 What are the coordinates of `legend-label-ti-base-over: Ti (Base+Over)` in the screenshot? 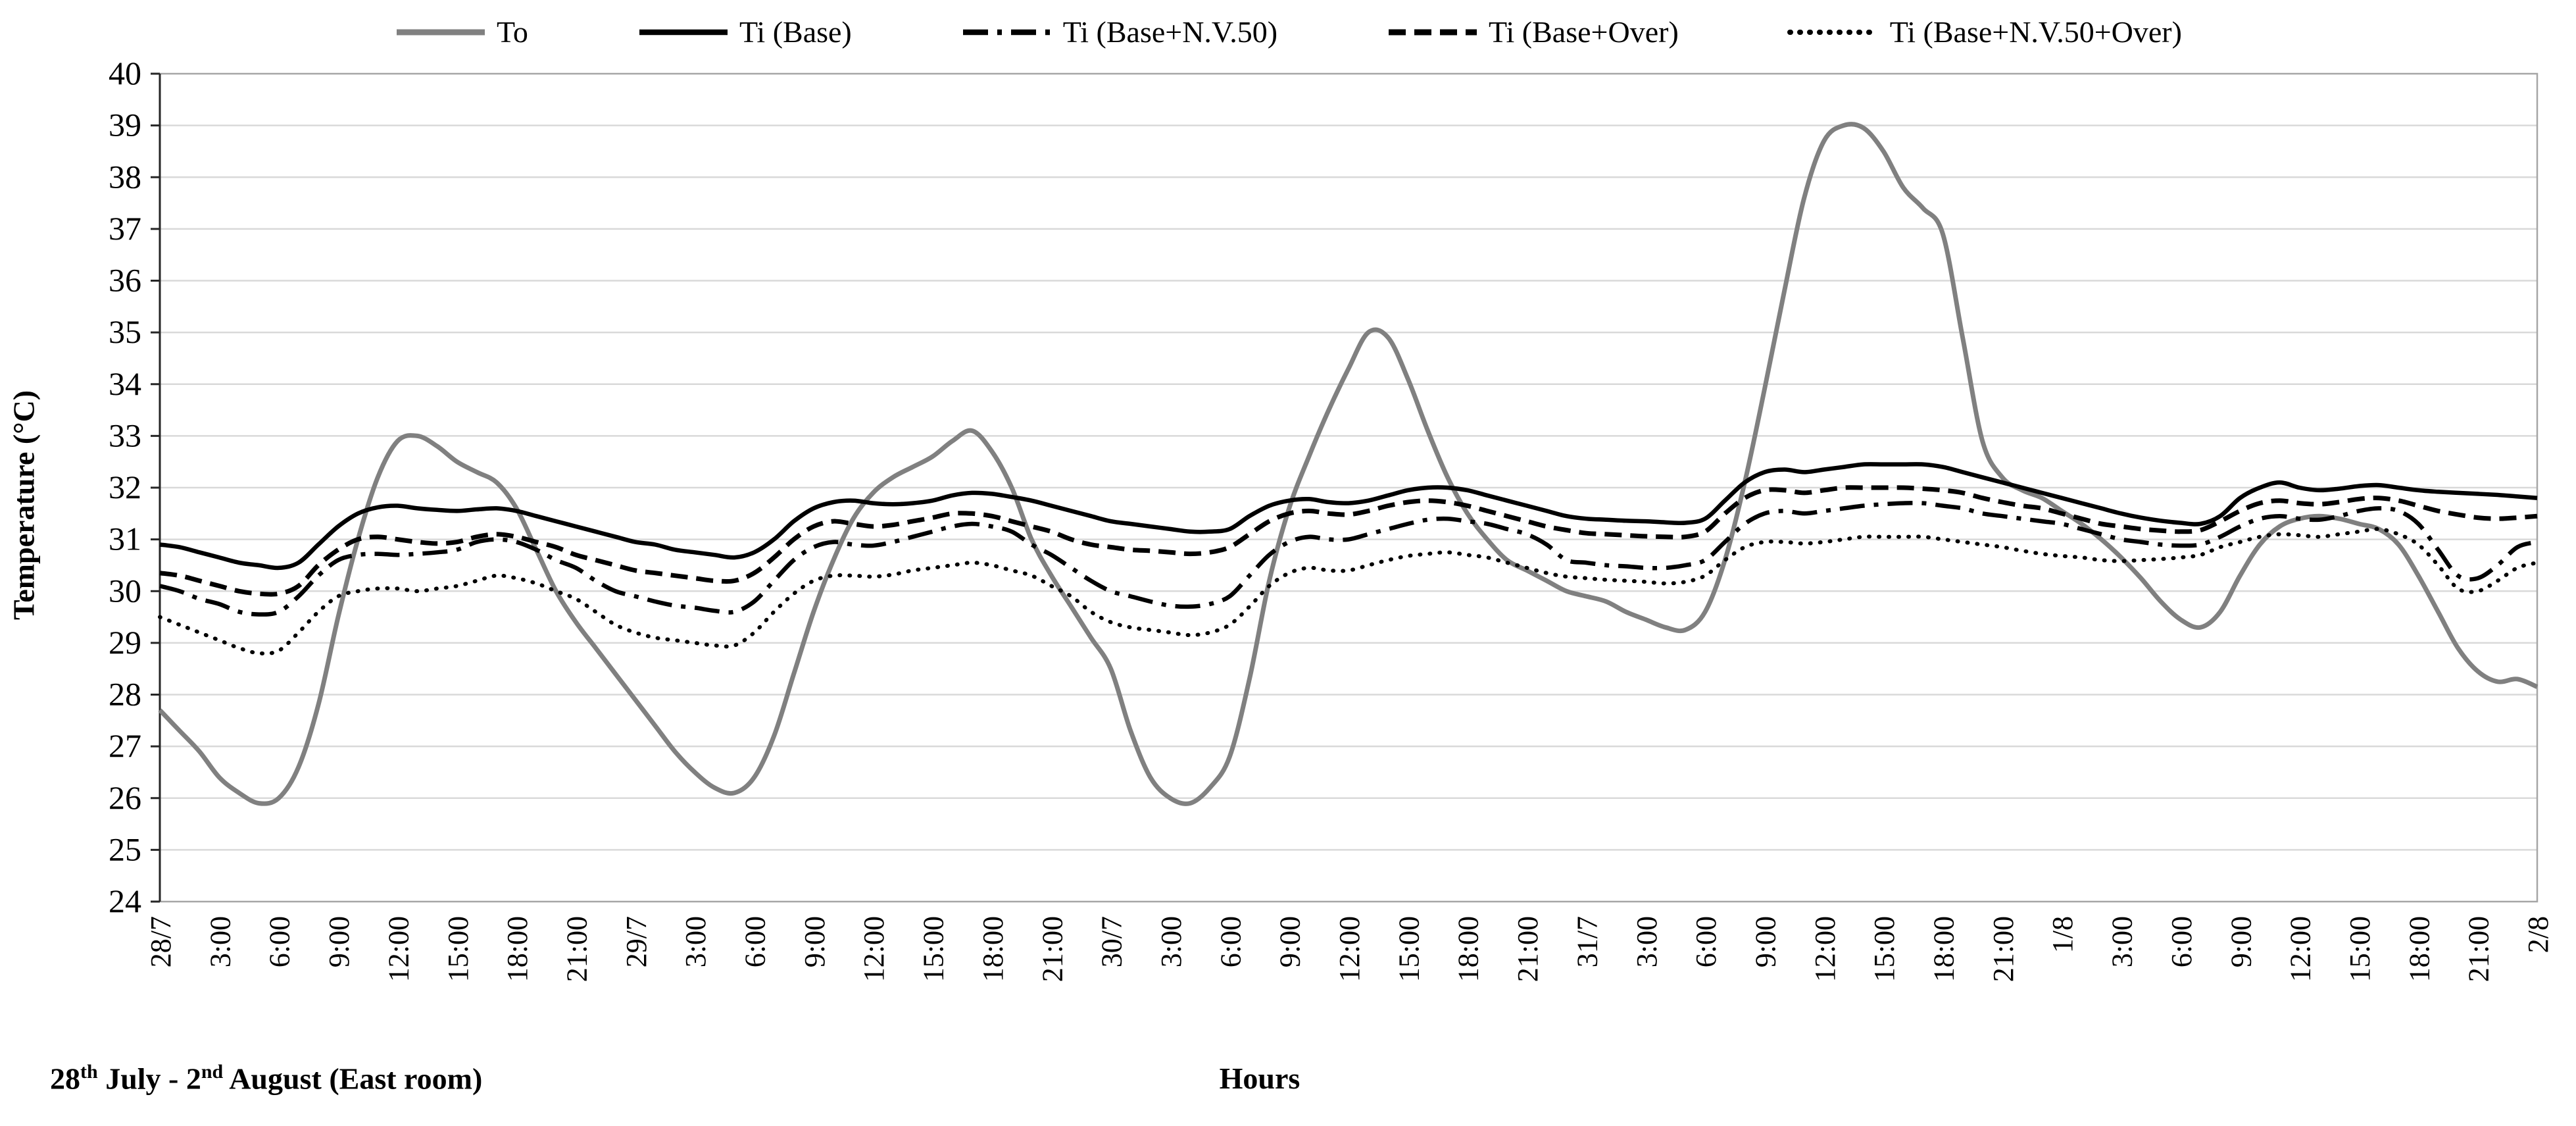 It's located at (1584, 32).